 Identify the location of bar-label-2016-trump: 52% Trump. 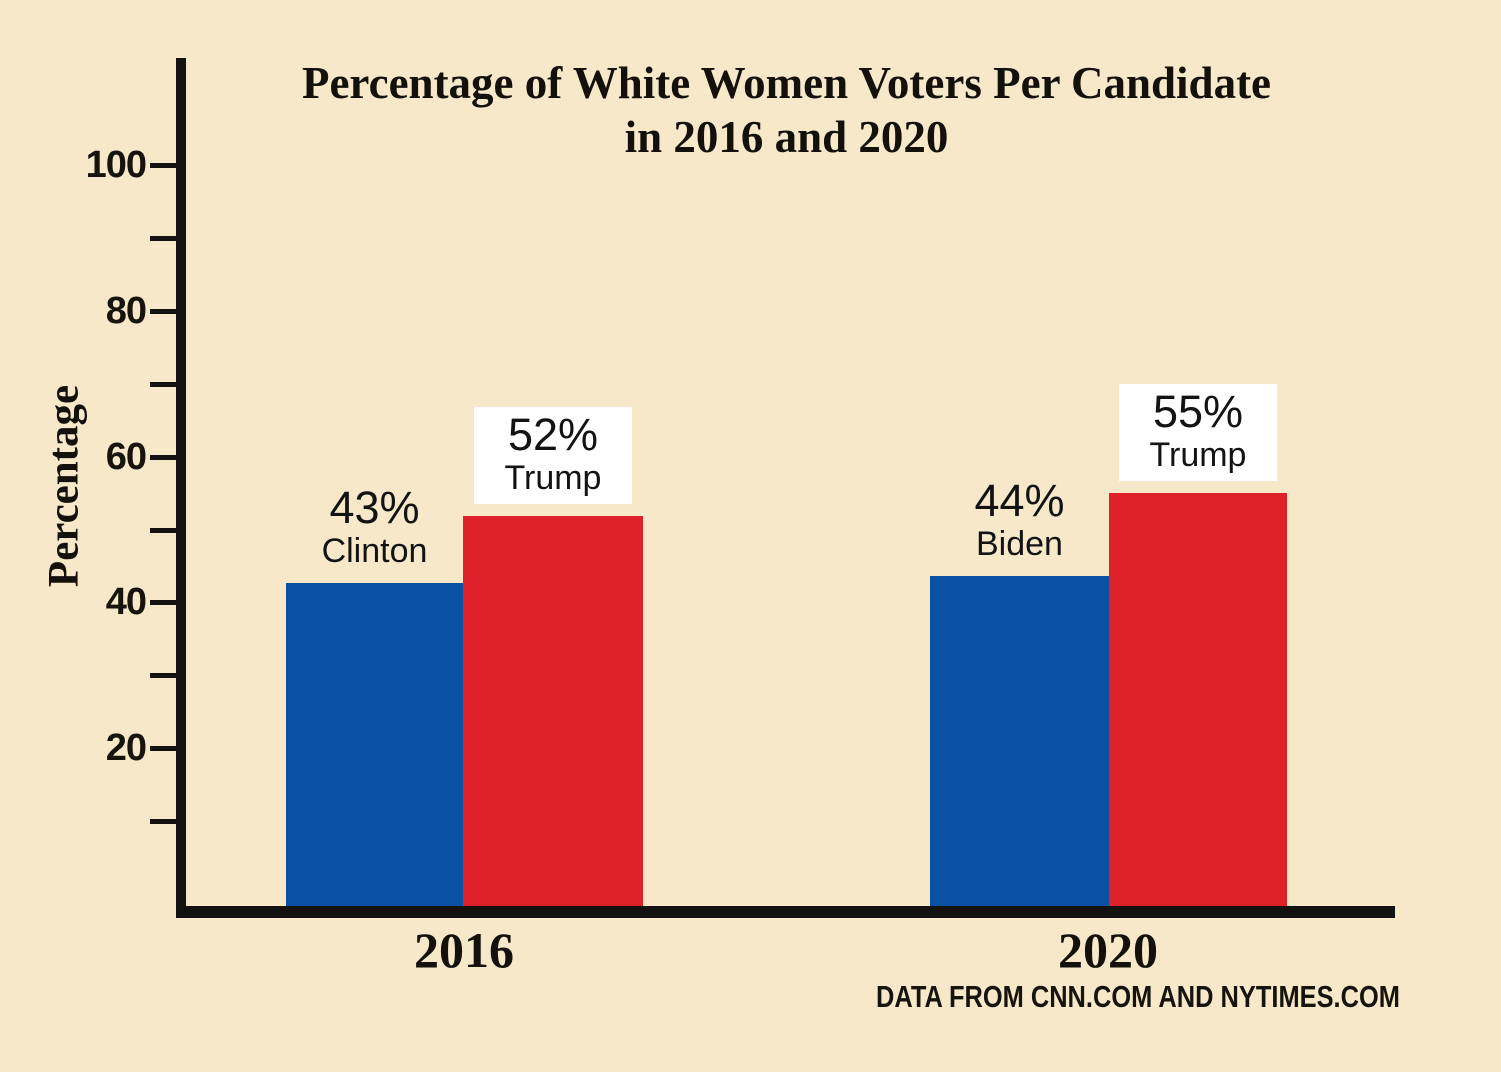
(553, 455).